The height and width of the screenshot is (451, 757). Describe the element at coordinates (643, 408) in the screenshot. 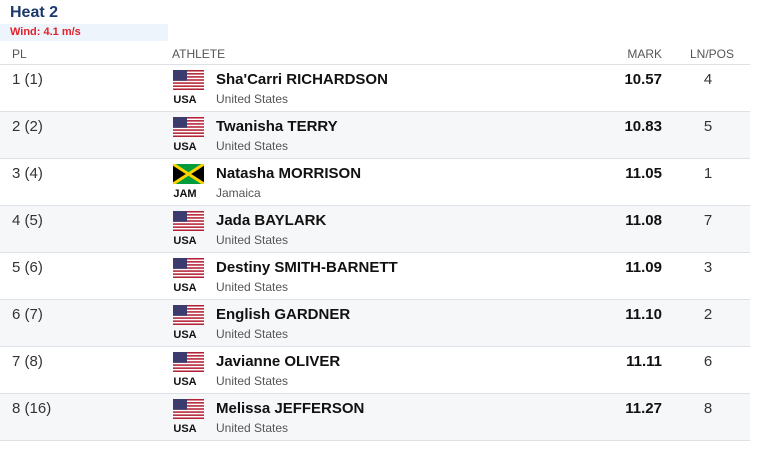

I see `mark: 11.27` at that location.